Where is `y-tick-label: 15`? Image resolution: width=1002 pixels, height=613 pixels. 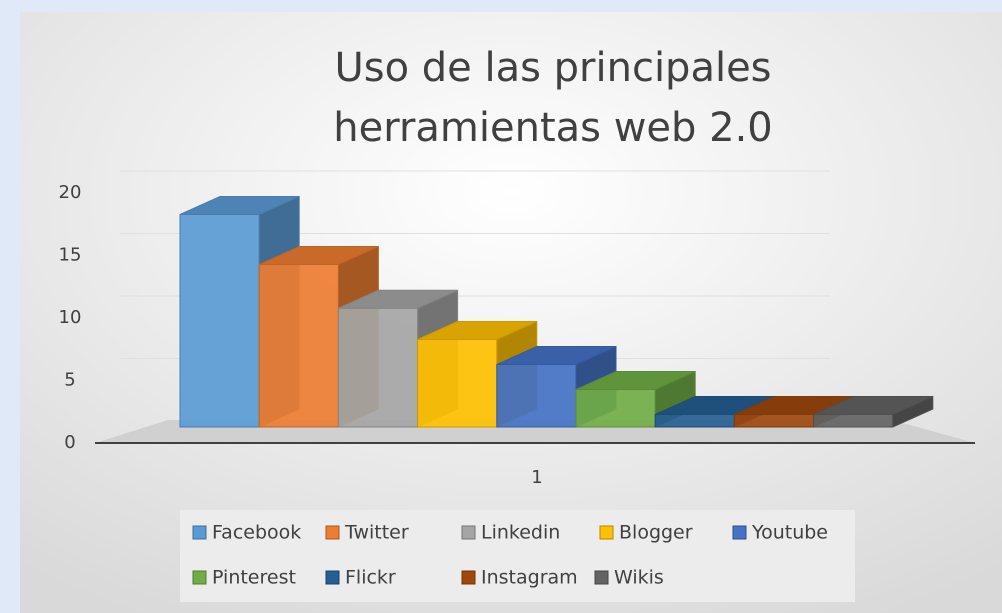 y-tick-label: 15 is located at coordinates (70, 255).